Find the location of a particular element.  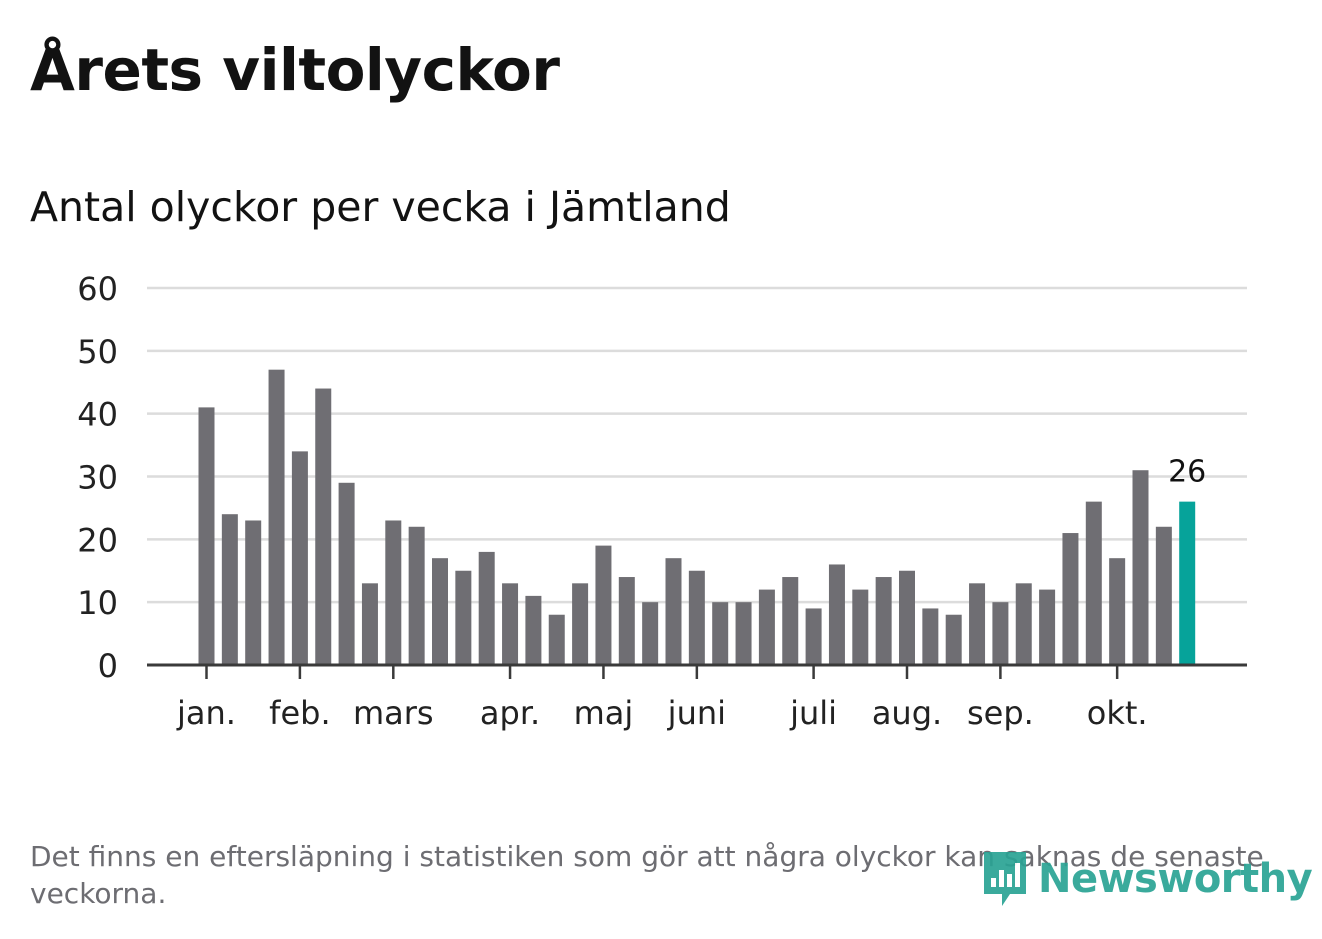

y-tick-label: 50 is located at coordinates (97, 352).